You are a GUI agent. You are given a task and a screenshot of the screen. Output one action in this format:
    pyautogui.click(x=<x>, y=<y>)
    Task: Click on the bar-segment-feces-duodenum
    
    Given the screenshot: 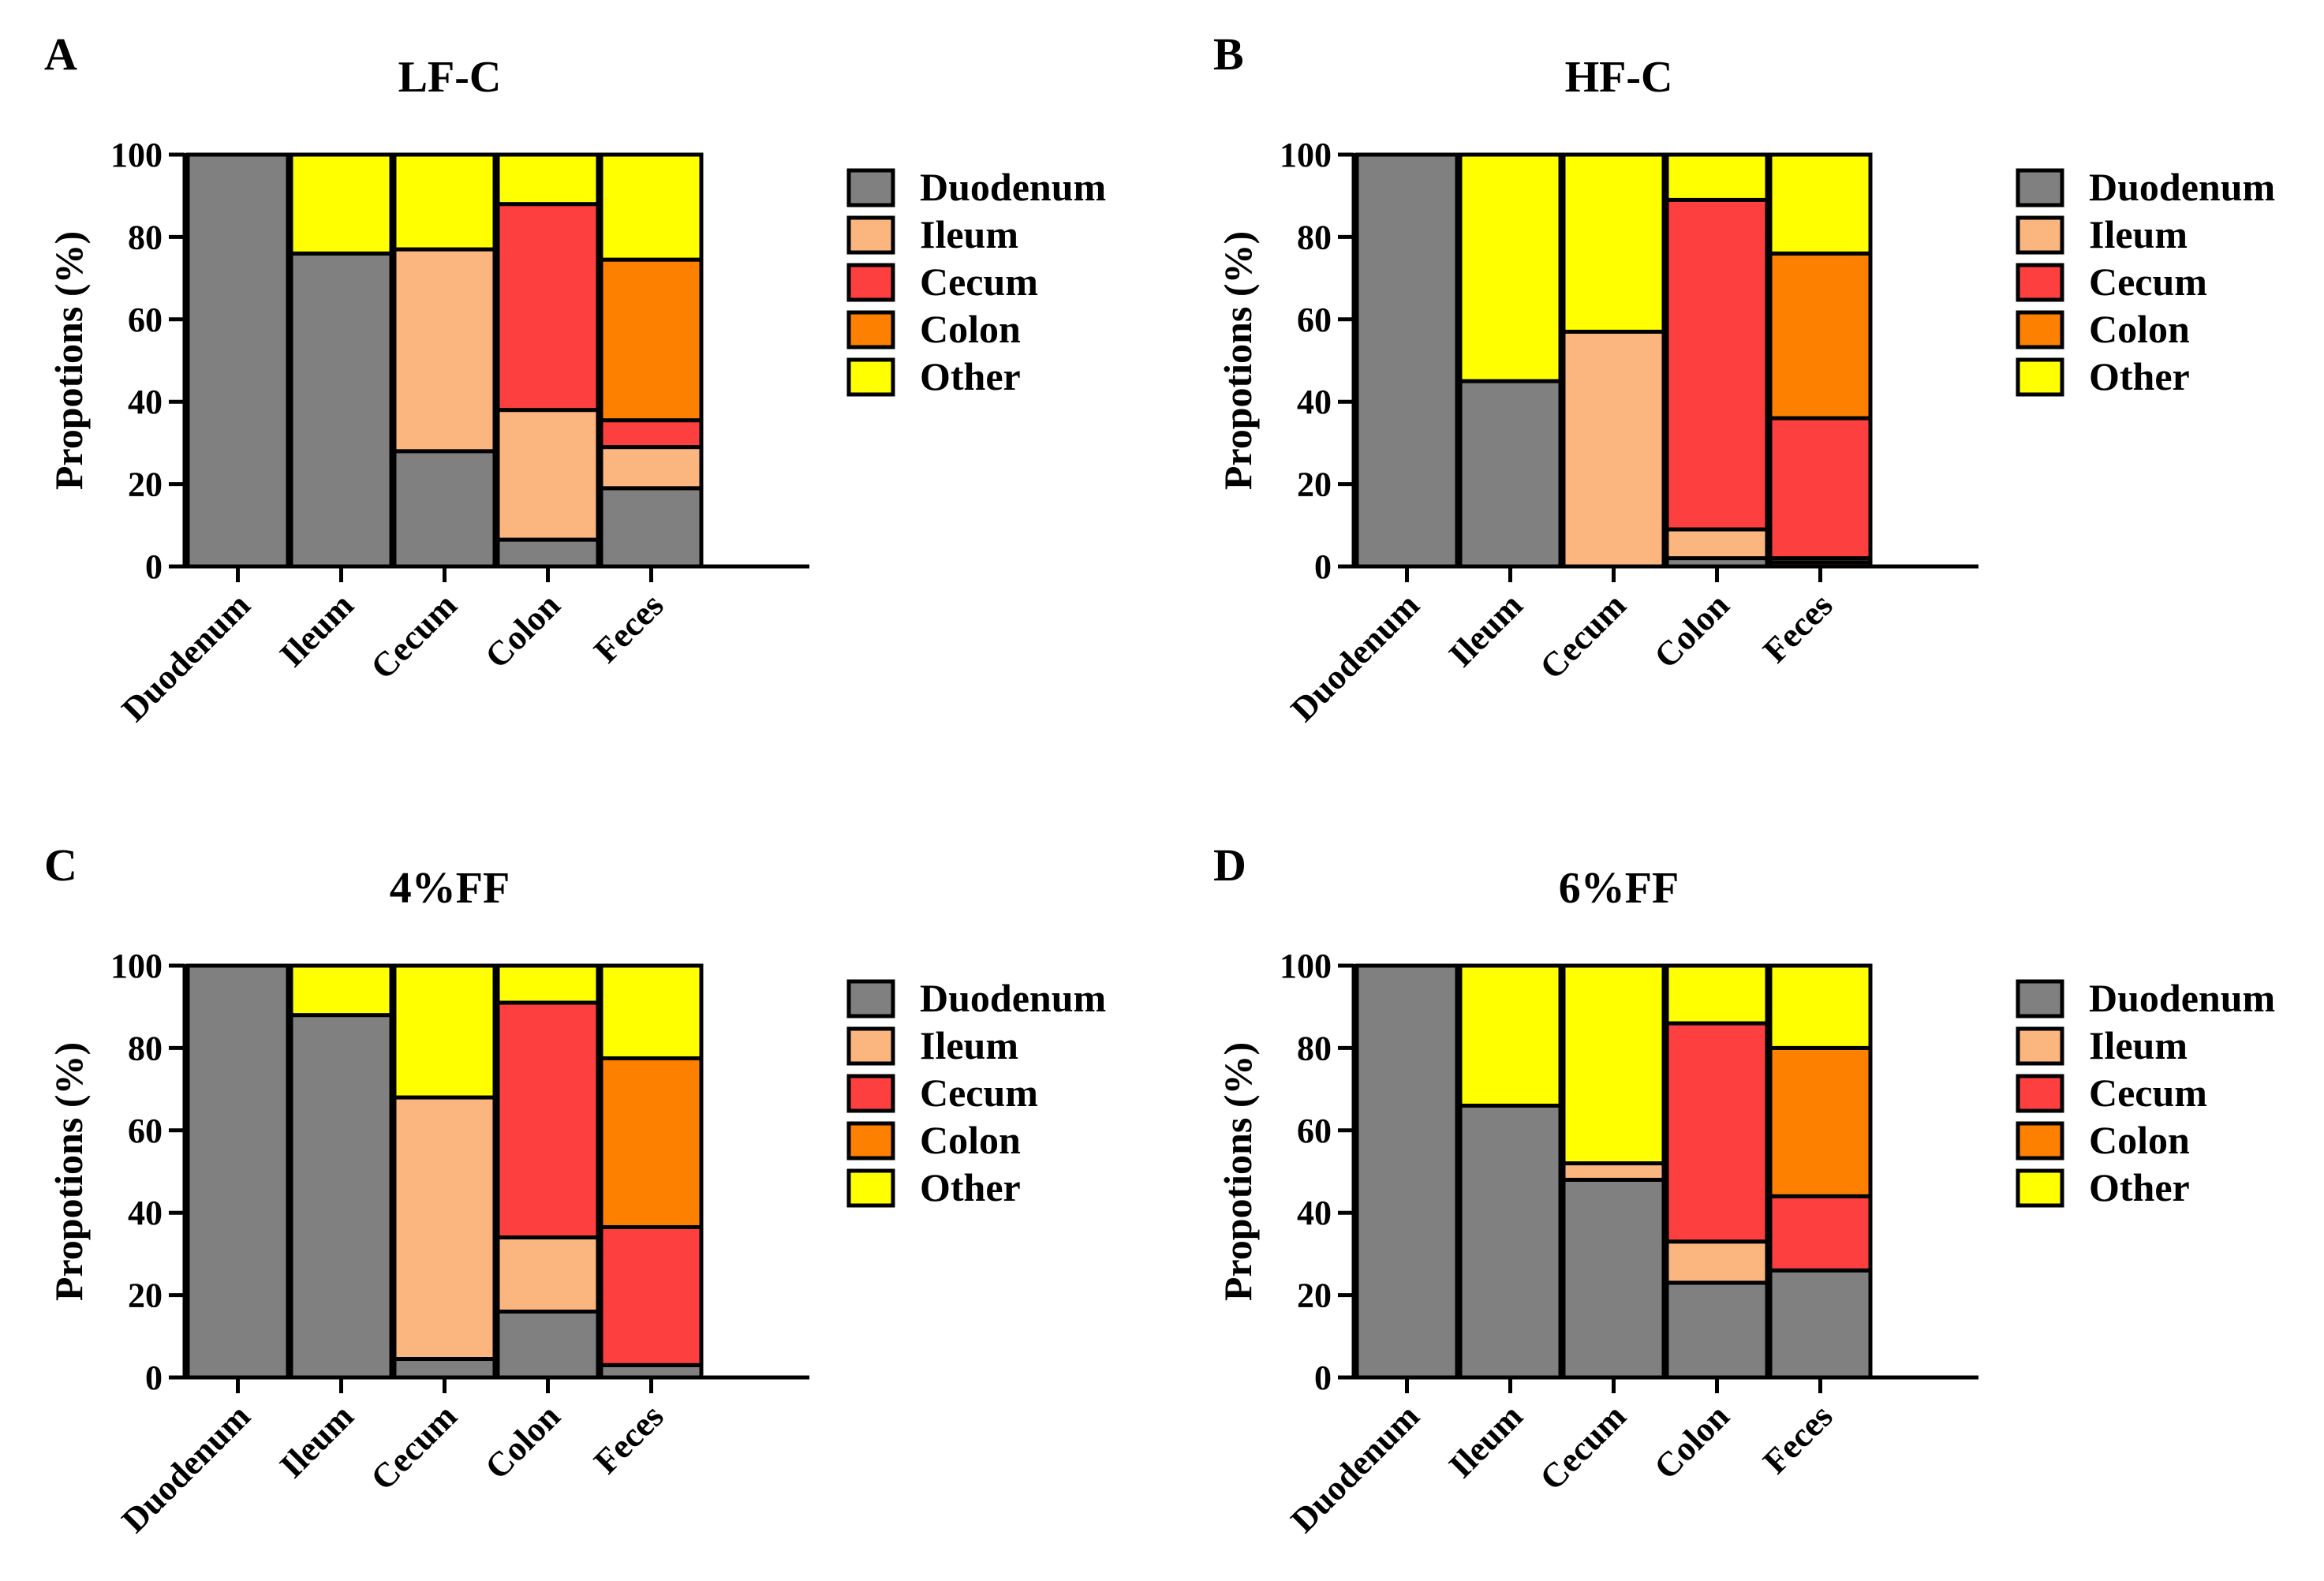 What is the action you would take?
    pyautogui.click(x=1821, y=1324)
    